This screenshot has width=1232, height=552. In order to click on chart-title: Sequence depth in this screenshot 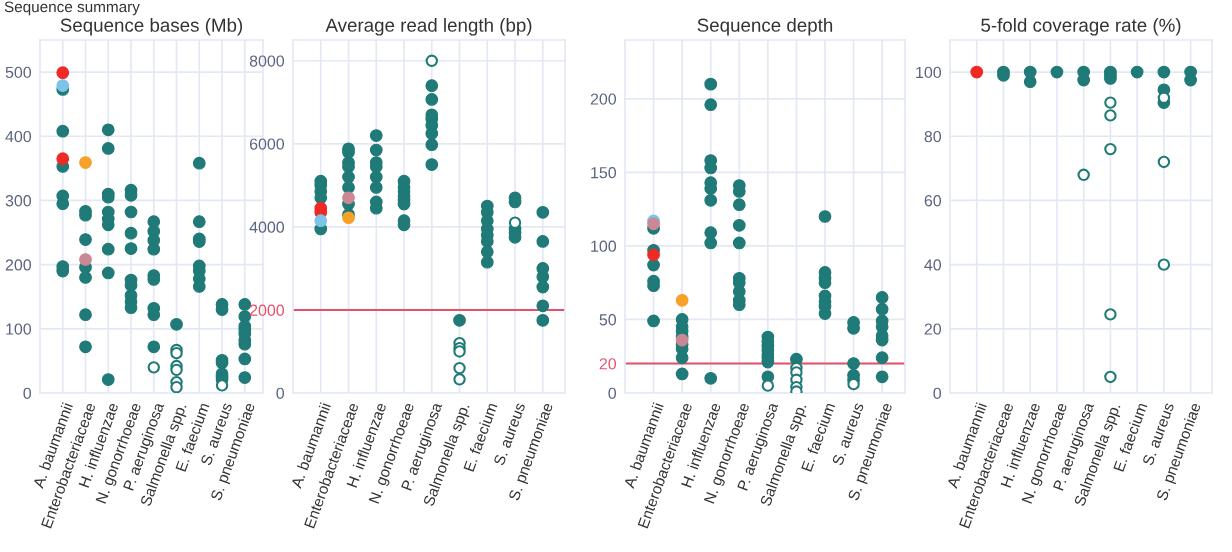, I will do `click(765, 27)`.